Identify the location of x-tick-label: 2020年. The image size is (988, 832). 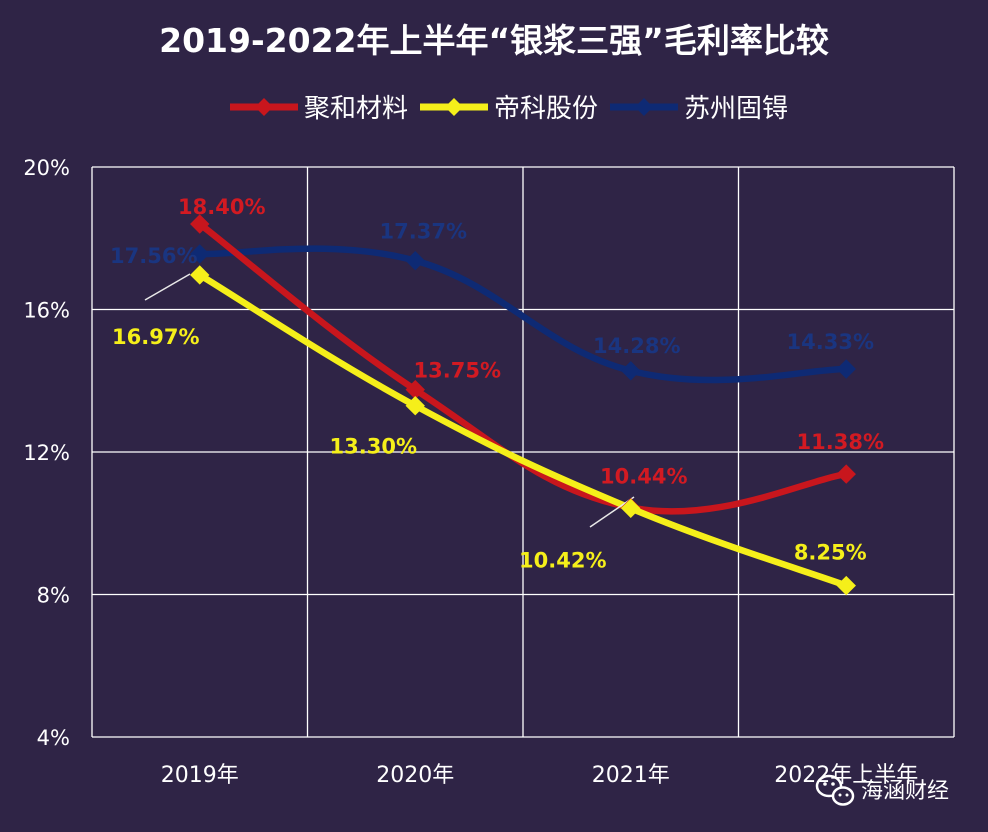
(415, 775).